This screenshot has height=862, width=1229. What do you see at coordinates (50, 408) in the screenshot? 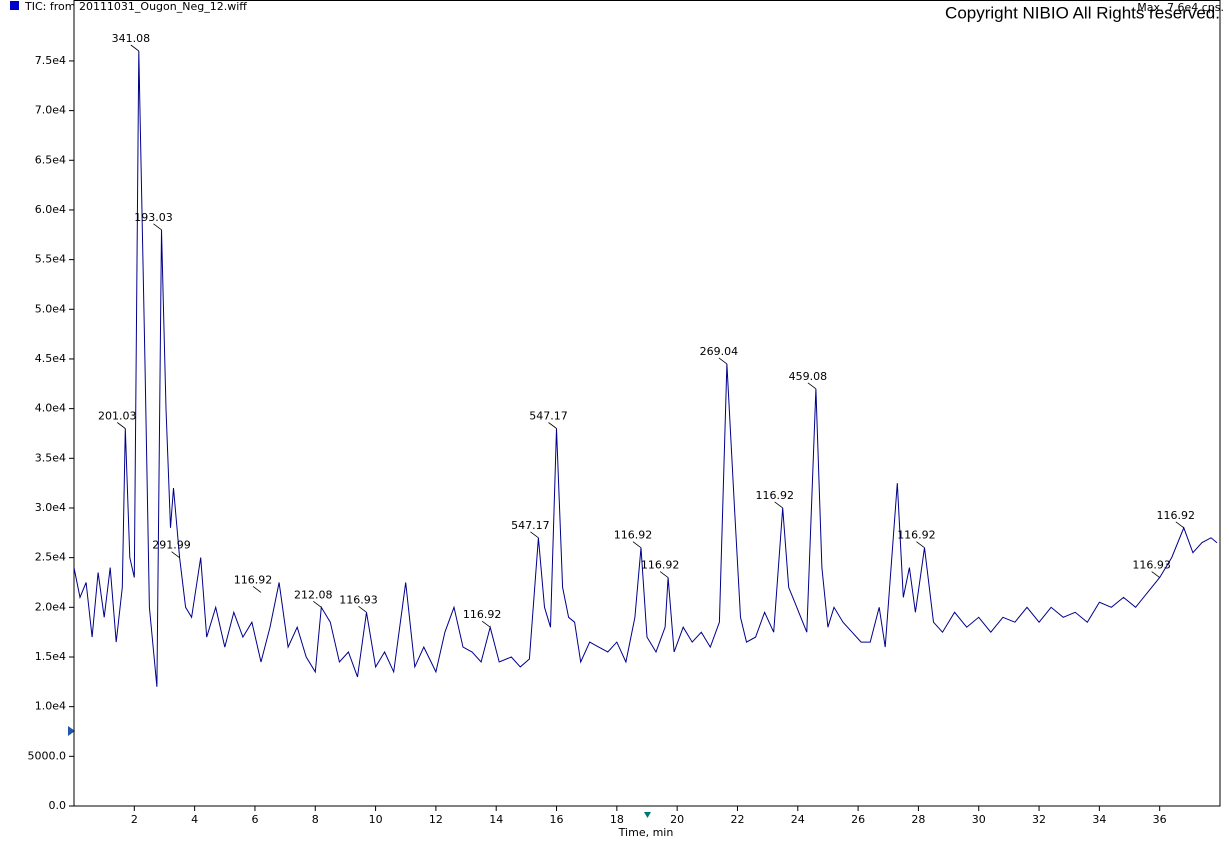
I see `y-tick-label: 4.0e4` at bounding box center [50, 408].